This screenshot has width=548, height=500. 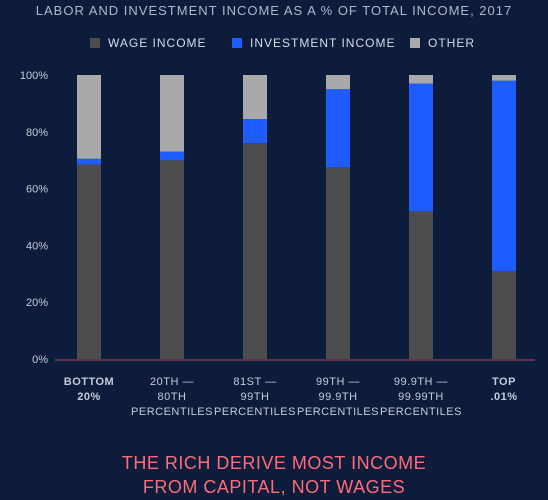 What do you see at coordinates (338, 382) in the screenshot?
I see `x-category-label: 99TH —` at bounding box center [338, 382].